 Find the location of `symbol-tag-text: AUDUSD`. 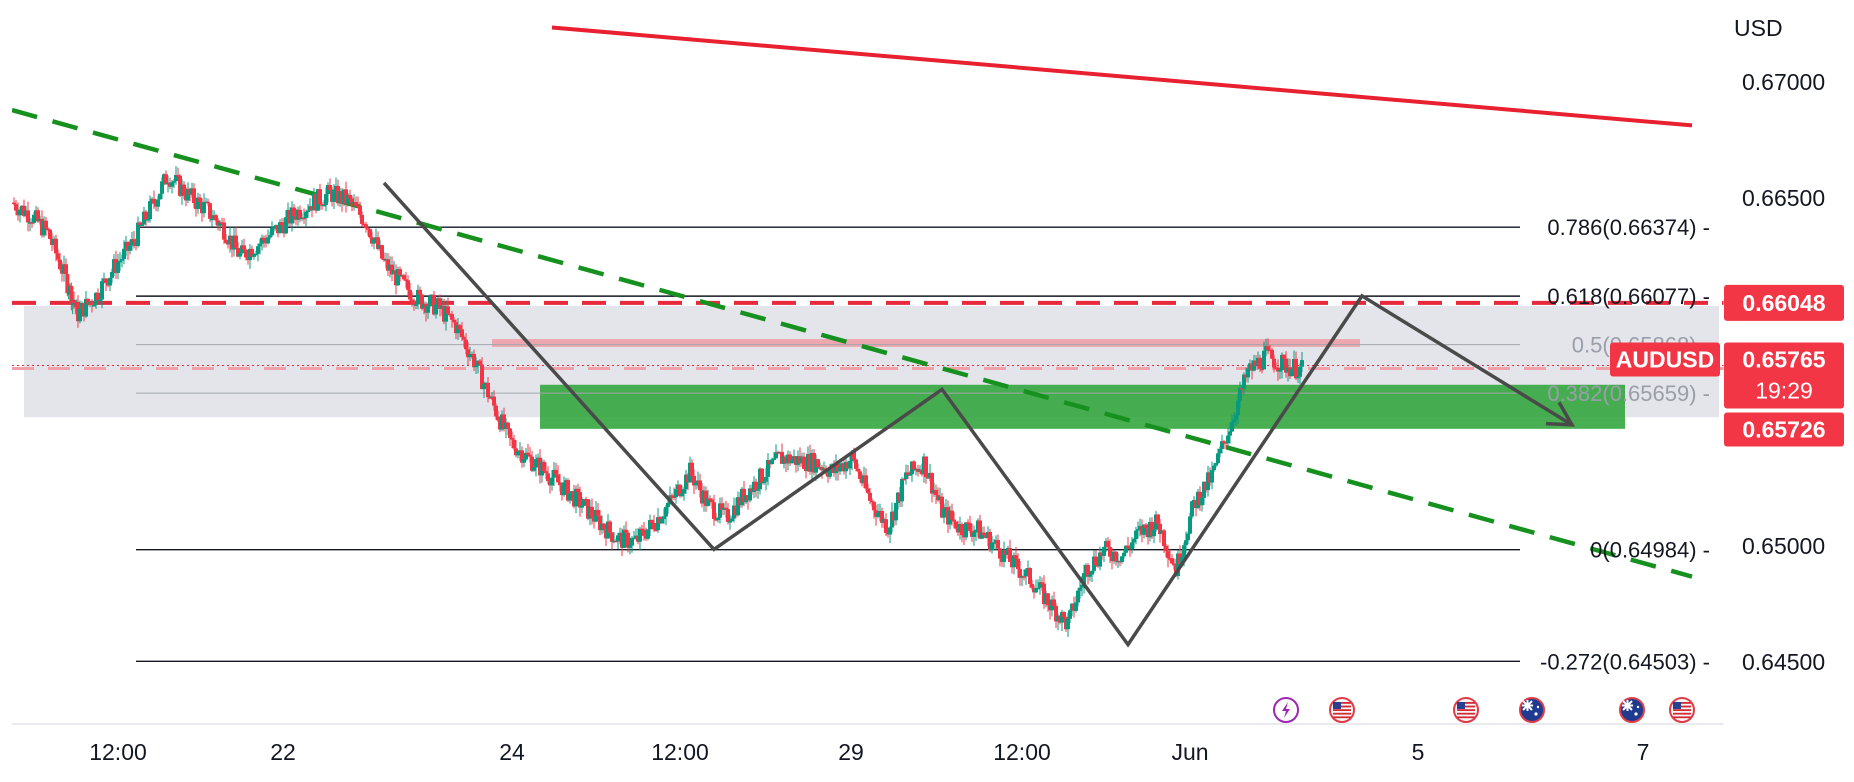

symbol-tag-text: AUDUSD is located at coordinates (1665, 360).